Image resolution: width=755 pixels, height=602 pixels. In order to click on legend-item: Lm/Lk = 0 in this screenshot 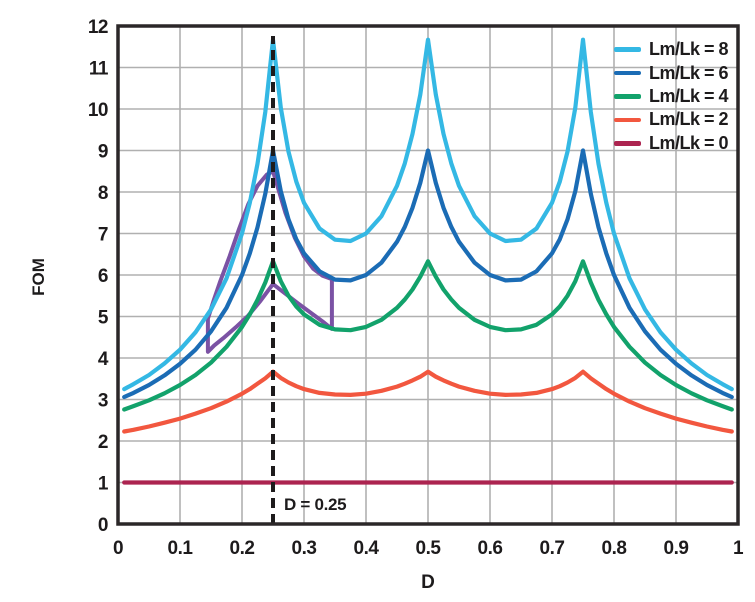, I will do `click(671, 143)`.